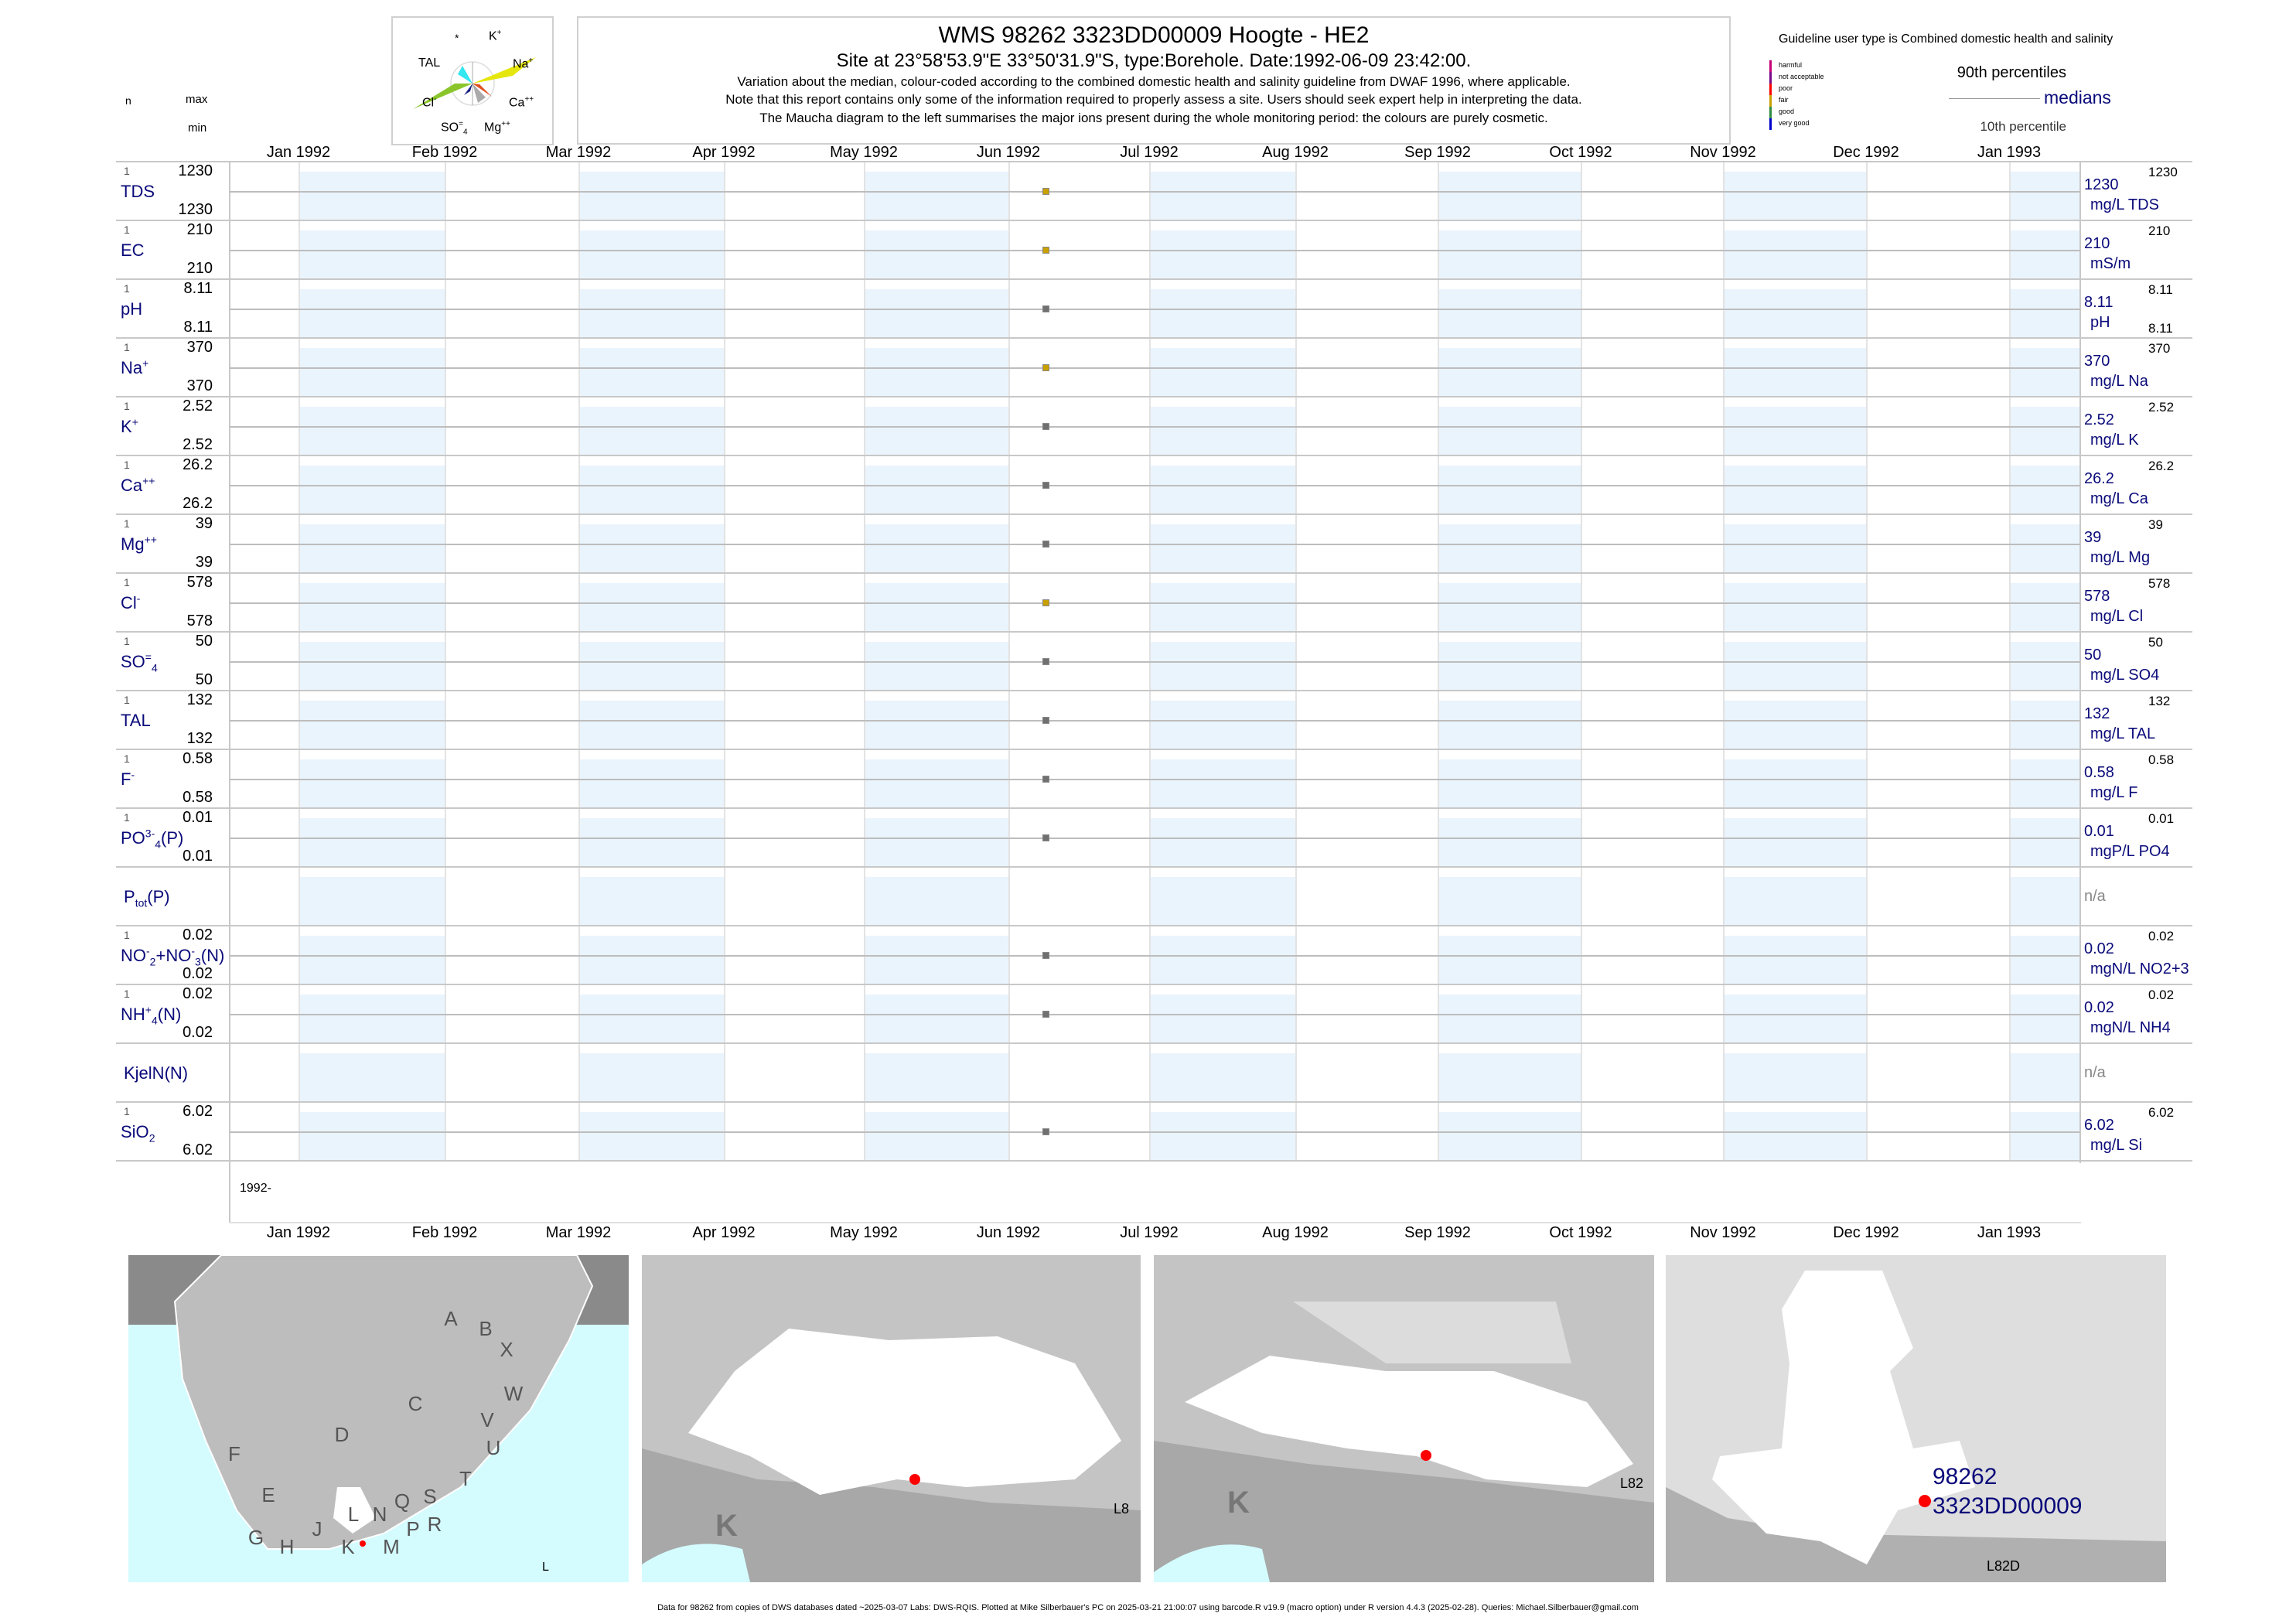  I want to click on unit-label: mg/L SO4, so click(2125, 675).